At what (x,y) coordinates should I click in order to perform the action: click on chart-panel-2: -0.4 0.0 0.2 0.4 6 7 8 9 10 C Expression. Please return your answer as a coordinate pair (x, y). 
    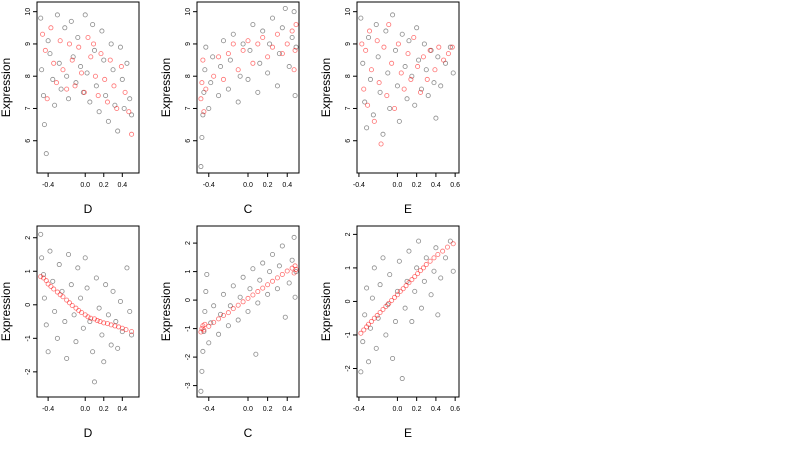
    Looking at the image, I should click on (229, 108).